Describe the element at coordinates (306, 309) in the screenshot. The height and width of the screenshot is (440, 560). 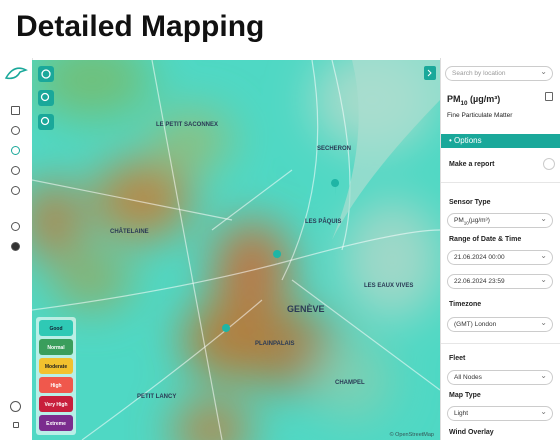
I see `place-label: GENÈVE` at that location.